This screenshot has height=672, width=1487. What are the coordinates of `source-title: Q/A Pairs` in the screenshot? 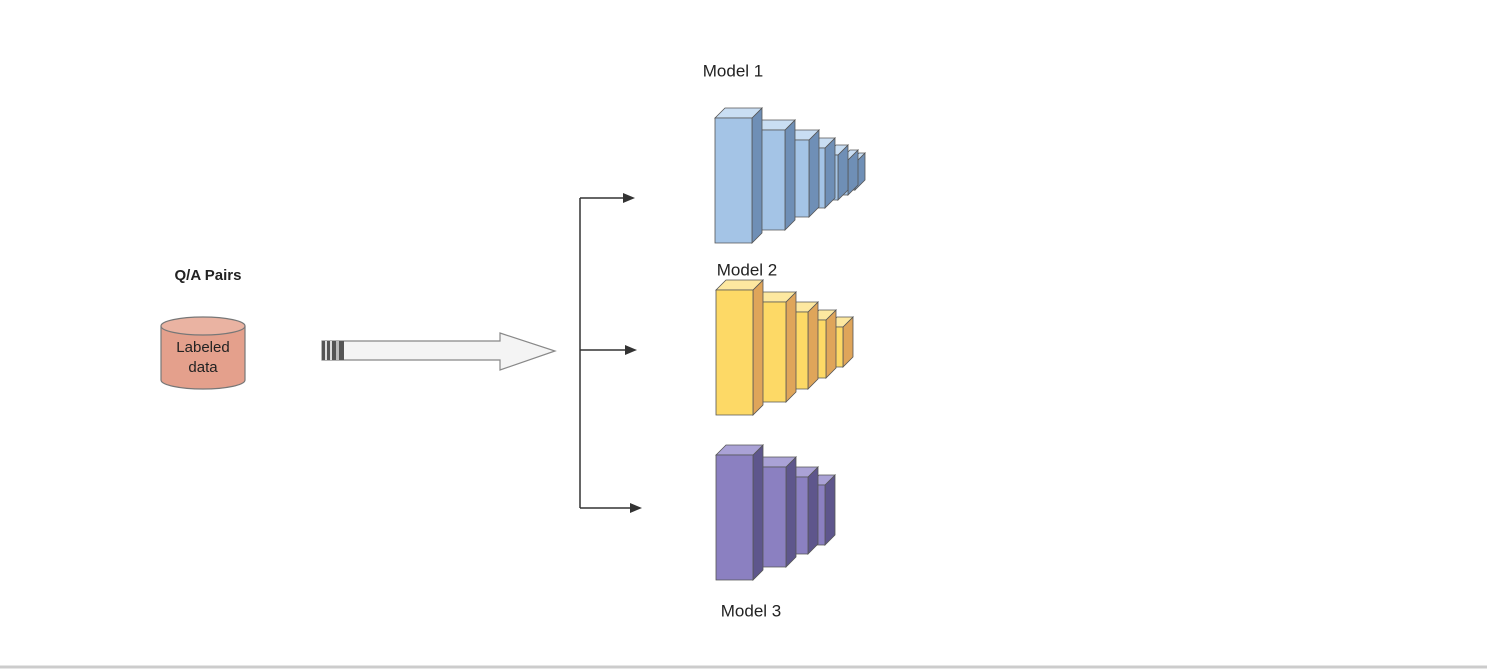 It's located at (208, 275).